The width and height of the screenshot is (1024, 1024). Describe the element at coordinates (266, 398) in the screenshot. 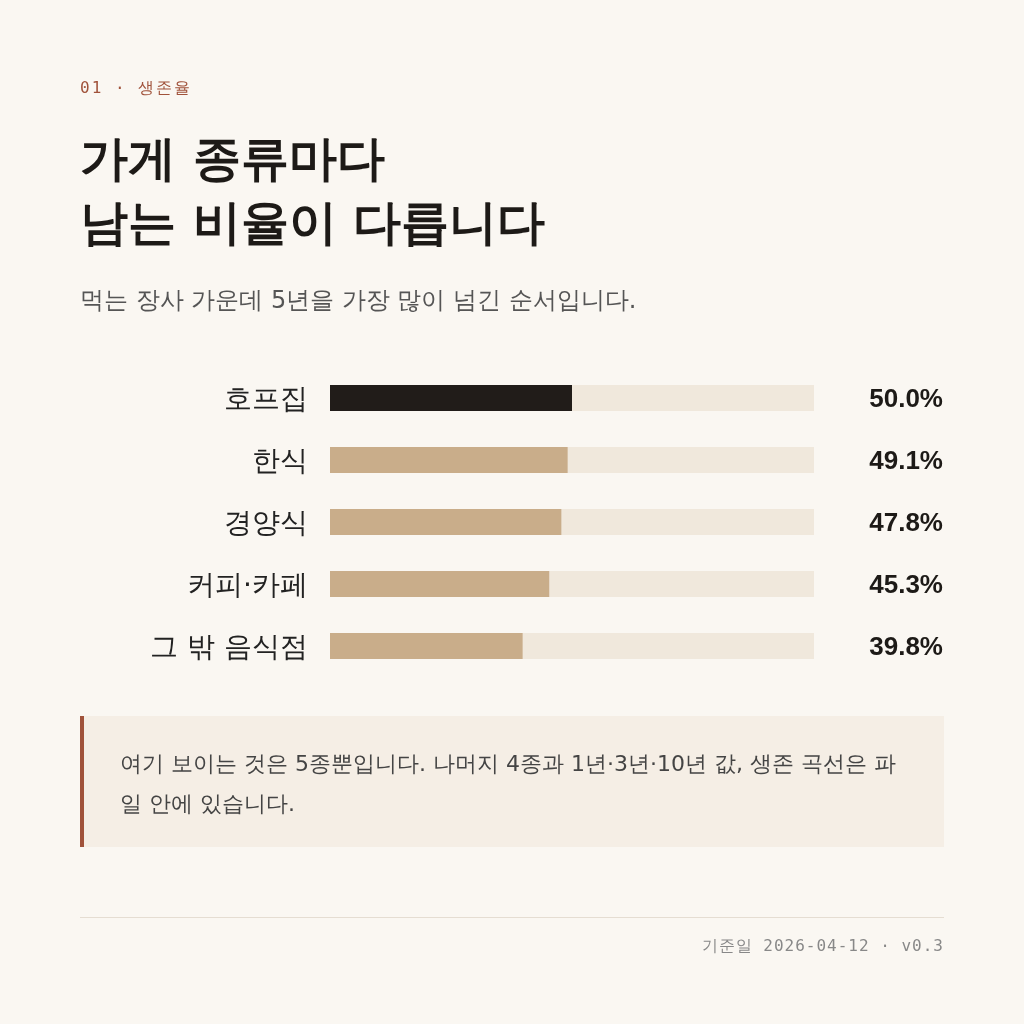

I see `y-tick-label: 호프집` at that location.